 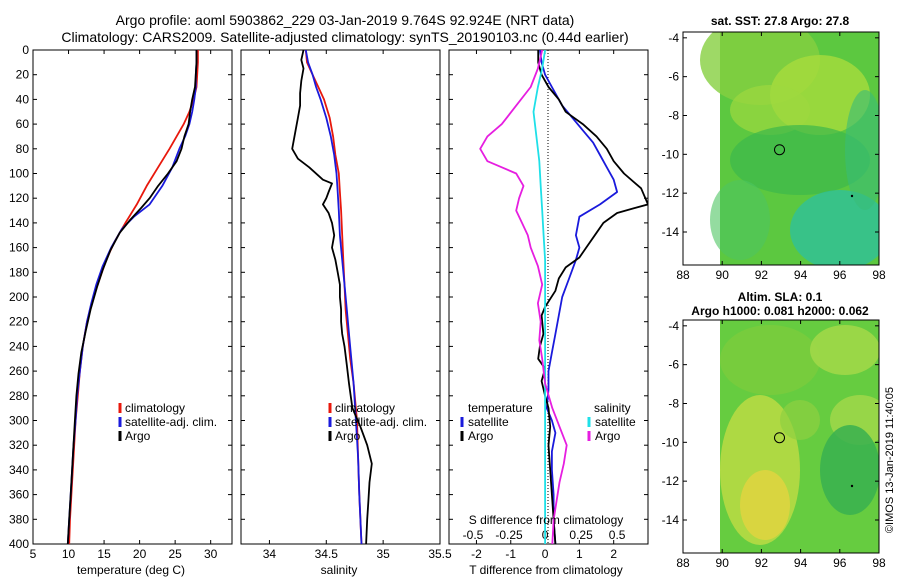 What do you see at coordinates (19, 470) in the screenshot?
I see `depth-tick-label: 340` at bounding box center [19, 470].